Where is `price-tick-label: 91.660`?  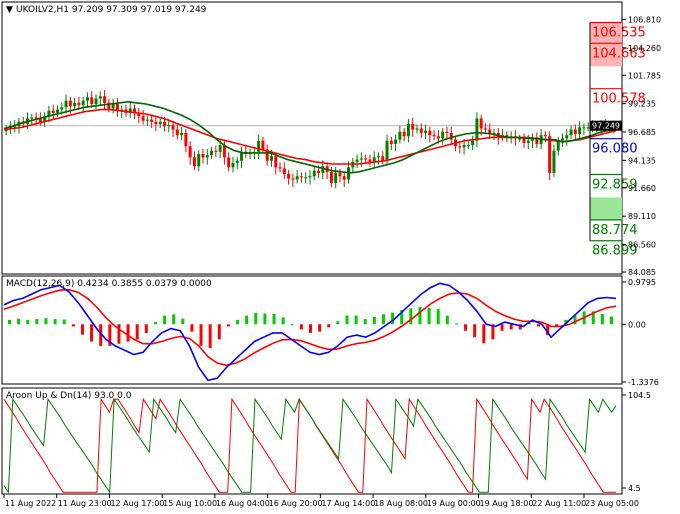
price-tick-label: 91.660 is located at coordinates (642, 188).